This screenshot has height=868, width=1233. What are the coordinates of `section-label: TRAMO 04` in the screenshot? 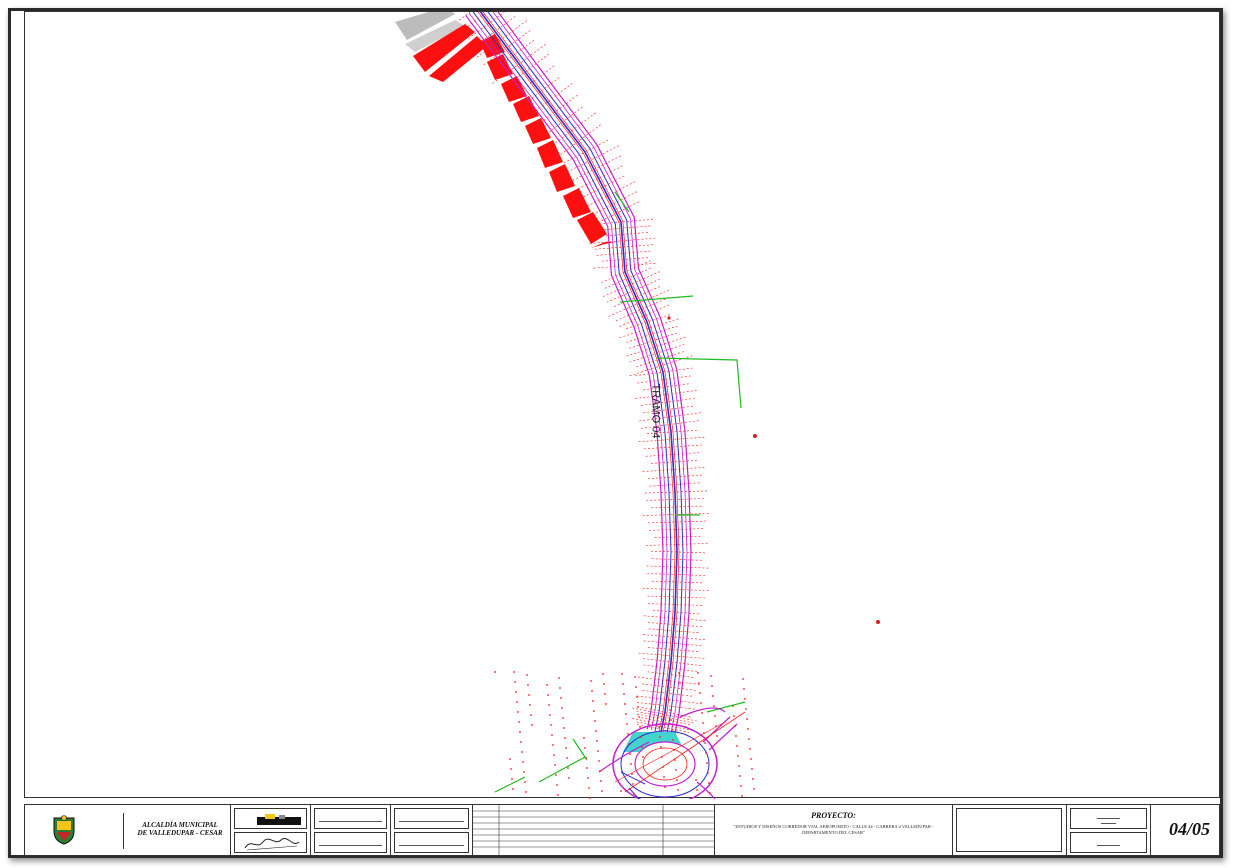 It's located at (655, 411).